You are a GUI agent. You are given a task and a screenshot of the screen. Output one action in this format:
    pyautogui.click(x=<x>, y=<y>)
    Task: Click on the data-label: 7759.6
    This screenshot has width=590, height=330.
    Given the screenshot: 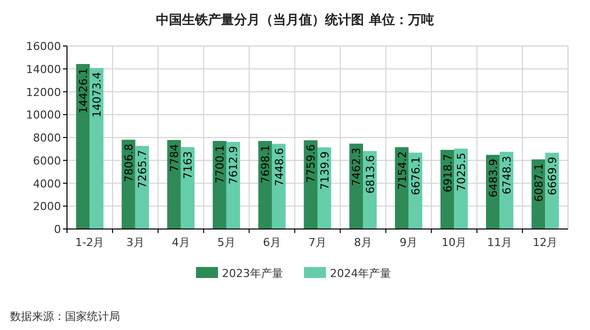 What is the action you would take?
    pyautogui.click(x=311, y=163)
    